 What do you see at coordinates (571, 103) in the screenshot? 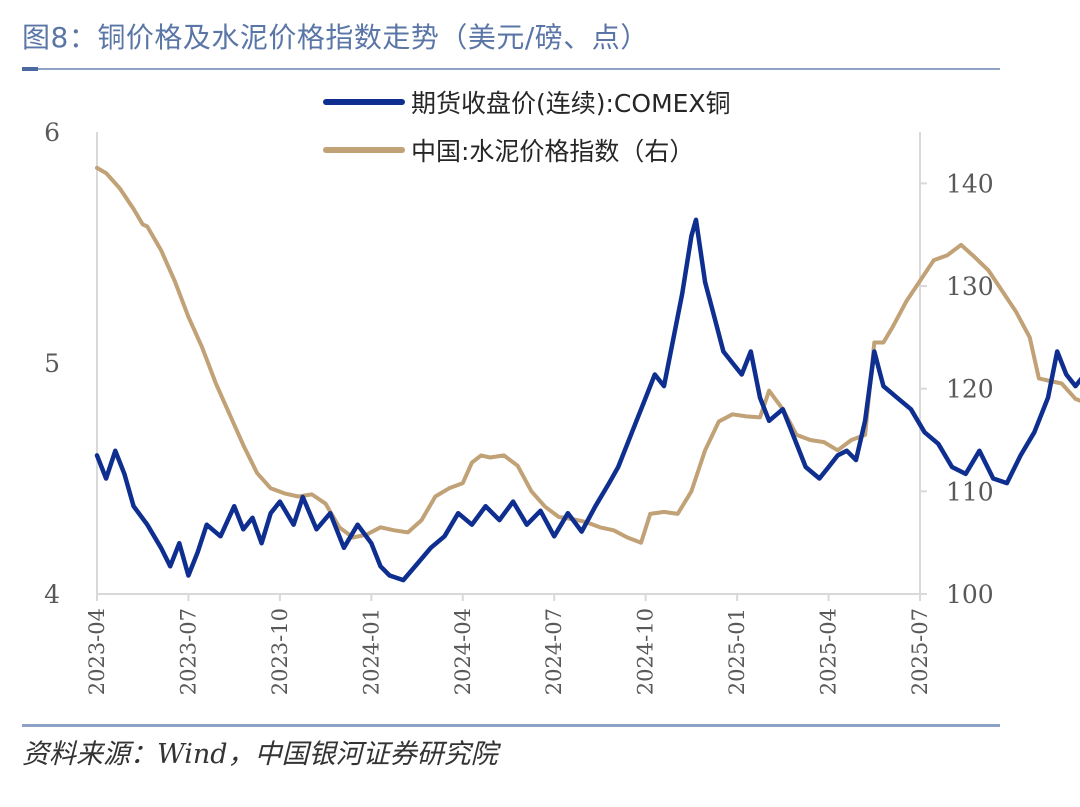
I see `legend-label-copper: 期货收盘价(连续):COMEX铜` at bounding box center [571, 103].